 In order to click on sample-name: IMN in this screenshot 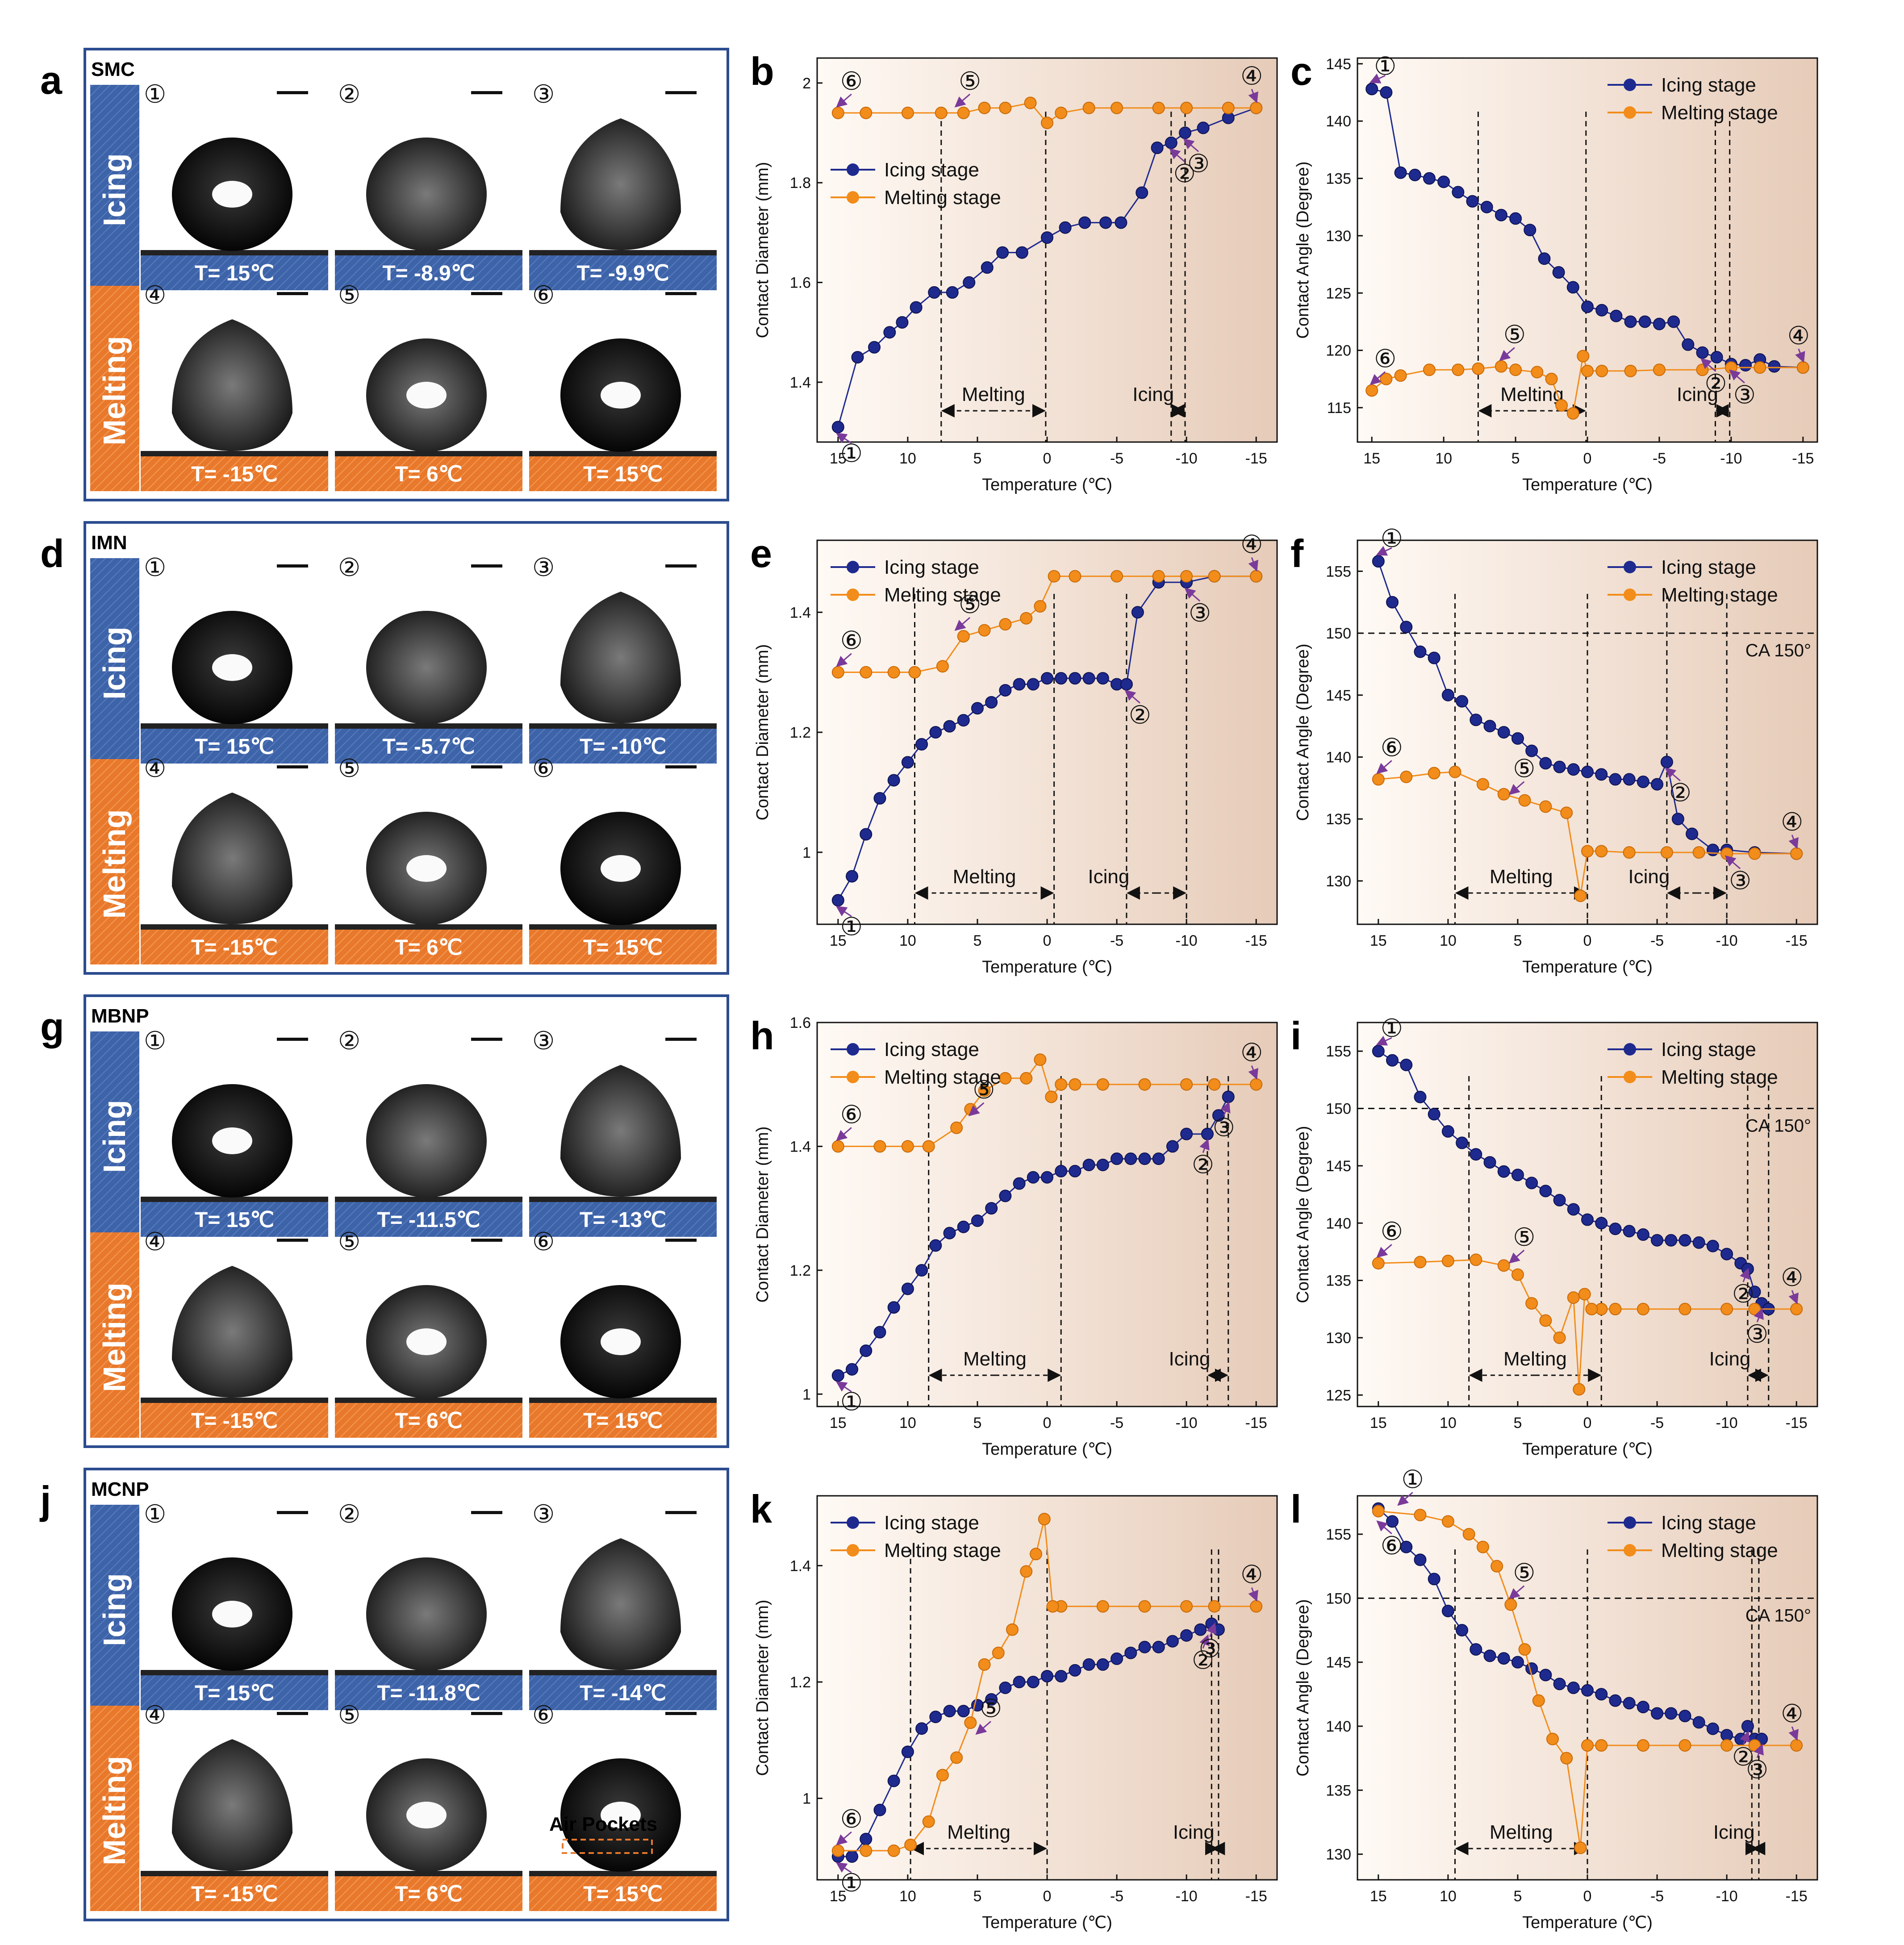, I will do `click(109, 543)`.